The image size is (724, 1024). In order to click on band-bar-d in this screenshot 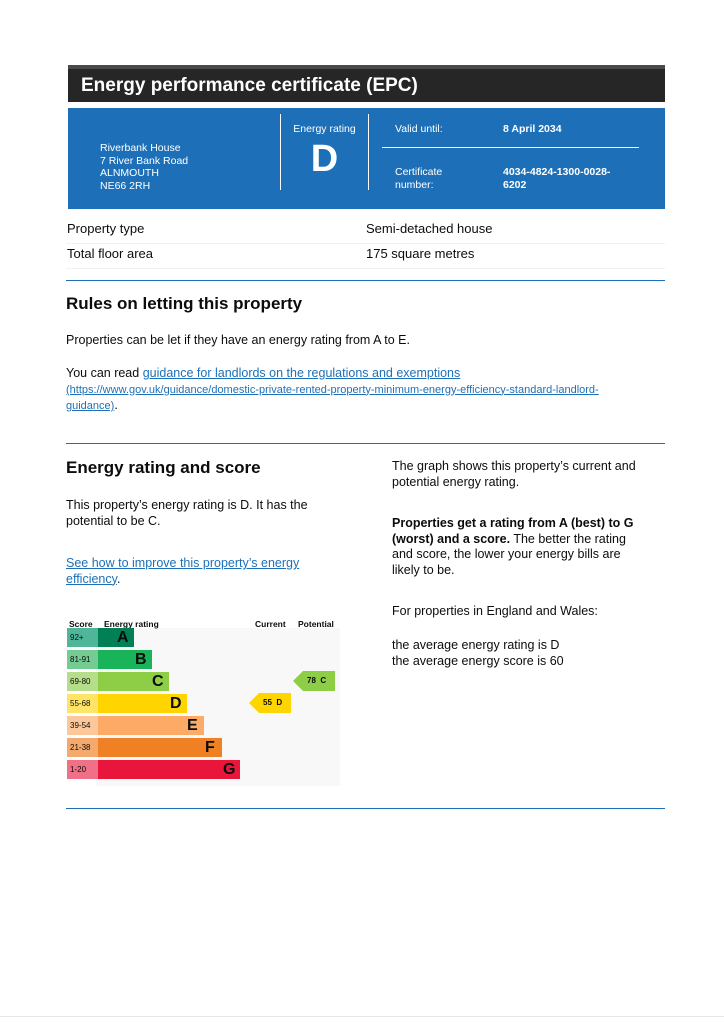, I will do `click(142, 703)`.